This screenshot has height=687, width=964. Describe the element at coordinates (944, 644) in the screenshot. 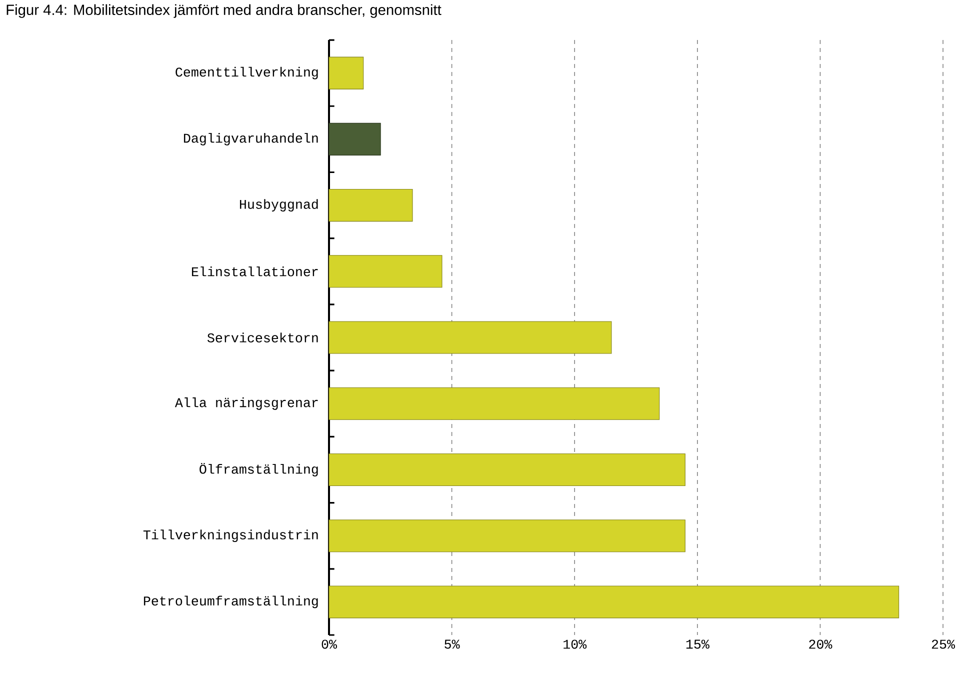

I see `x-tick-label: 25%` at that location.